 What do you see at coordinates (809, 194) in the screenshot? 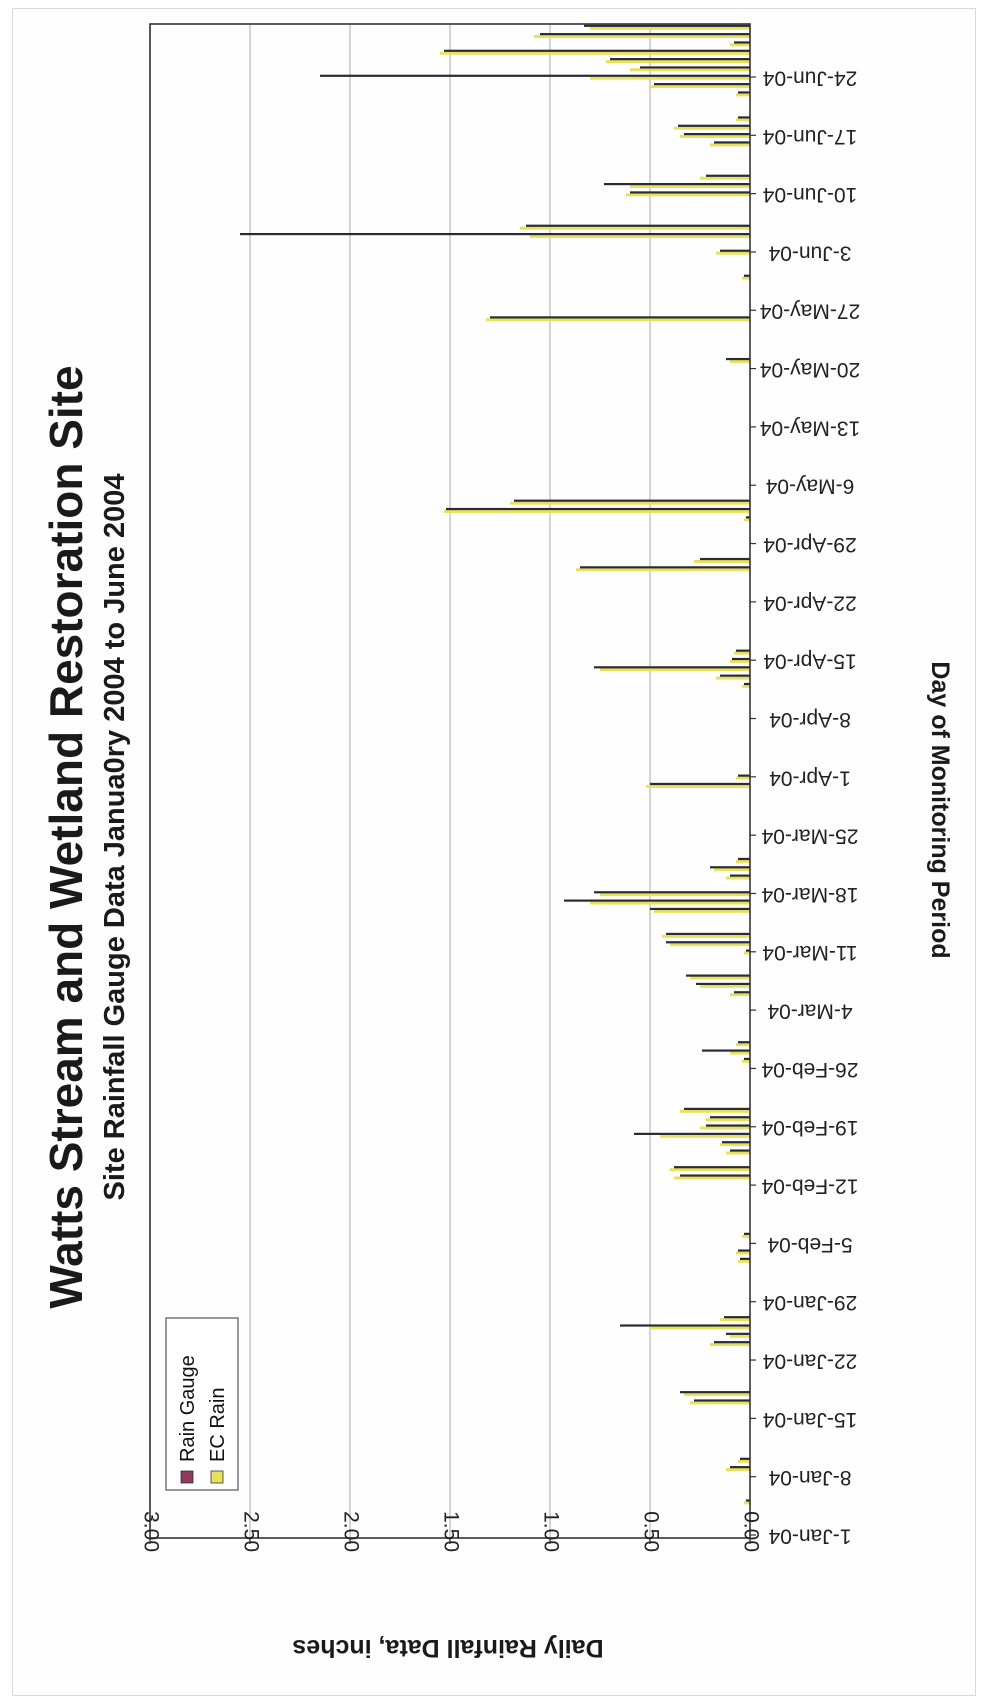
I see `x-tick-label: 10-Jun-04` at bounding box center [809, 194].